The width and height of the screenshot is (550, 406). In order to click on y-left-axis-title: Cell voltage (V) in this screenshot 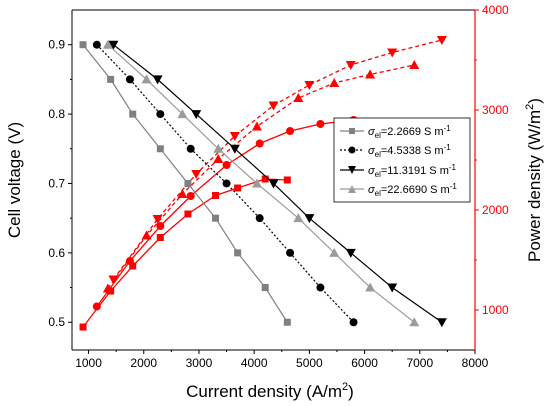, I will do `click(14, 180)`.